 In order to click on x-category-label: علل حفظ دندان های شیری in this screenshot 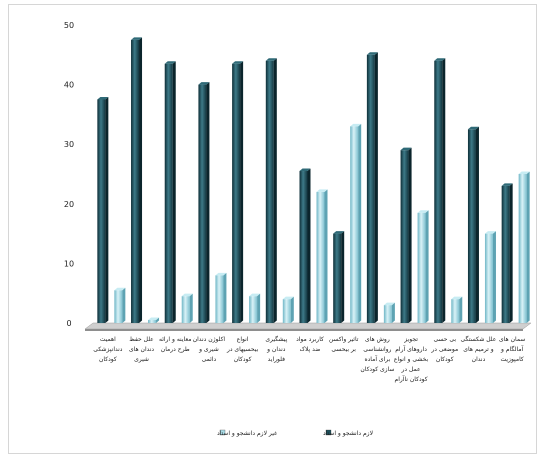, I will do `click(141, 349)`.